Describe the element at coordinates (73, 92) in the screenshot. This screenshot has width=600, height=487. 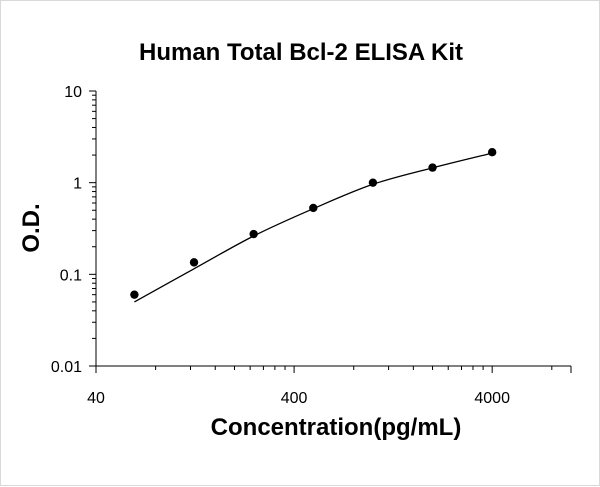
I see `y-tick-label: 10` at that location.